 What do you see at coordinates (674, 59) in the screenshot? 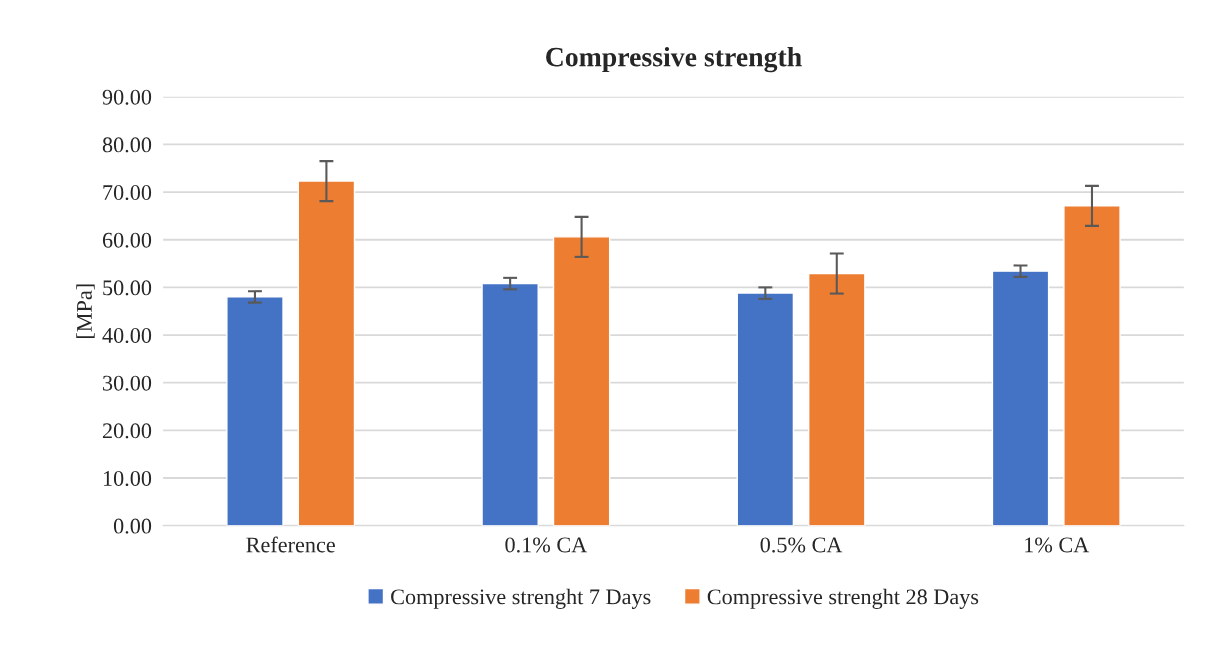
I see `chart-title: Compressive strength` at bounding box center [674, 59].